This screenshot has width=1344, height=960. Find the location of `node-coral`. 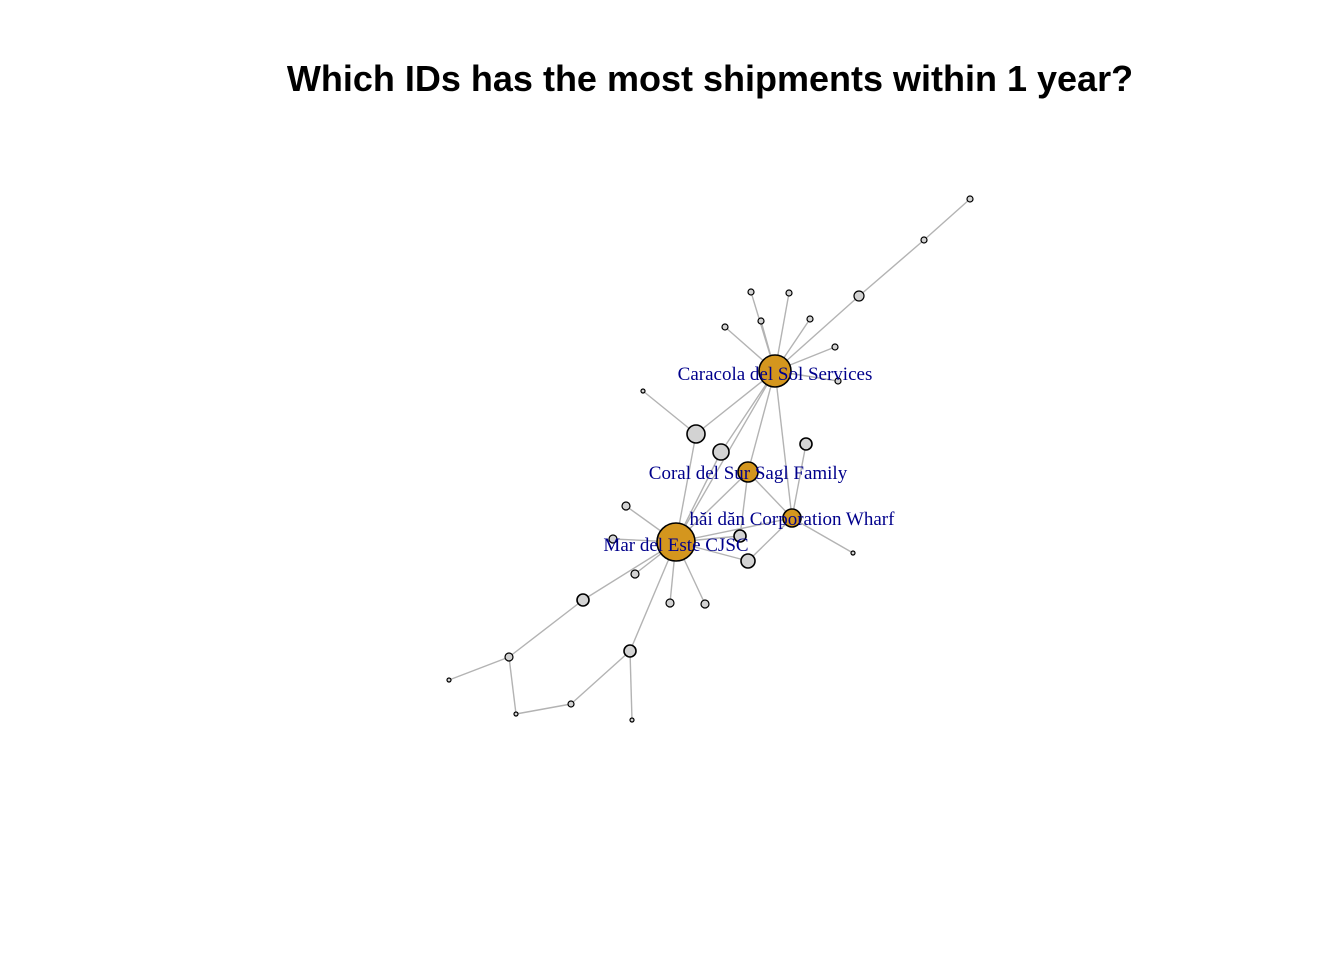

node-coral is located at coordinates (748, 472).